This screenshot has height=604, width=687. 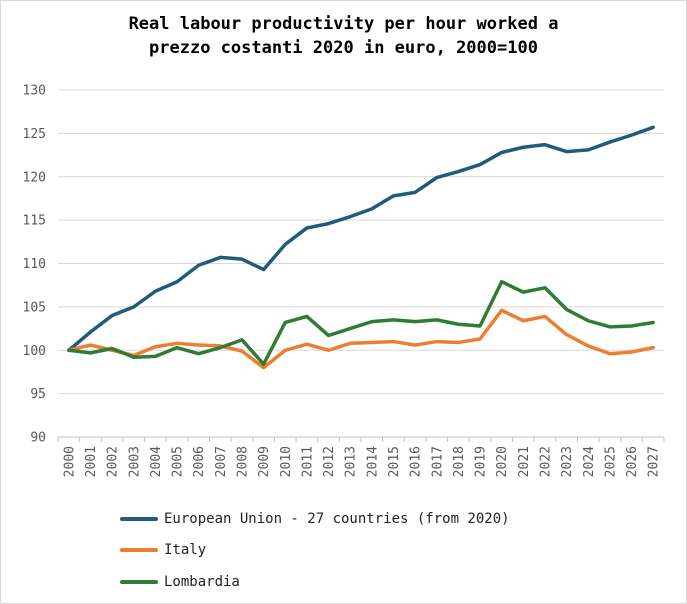 I want to click on x-tick-label: 2010, so click(x=286, y=461).